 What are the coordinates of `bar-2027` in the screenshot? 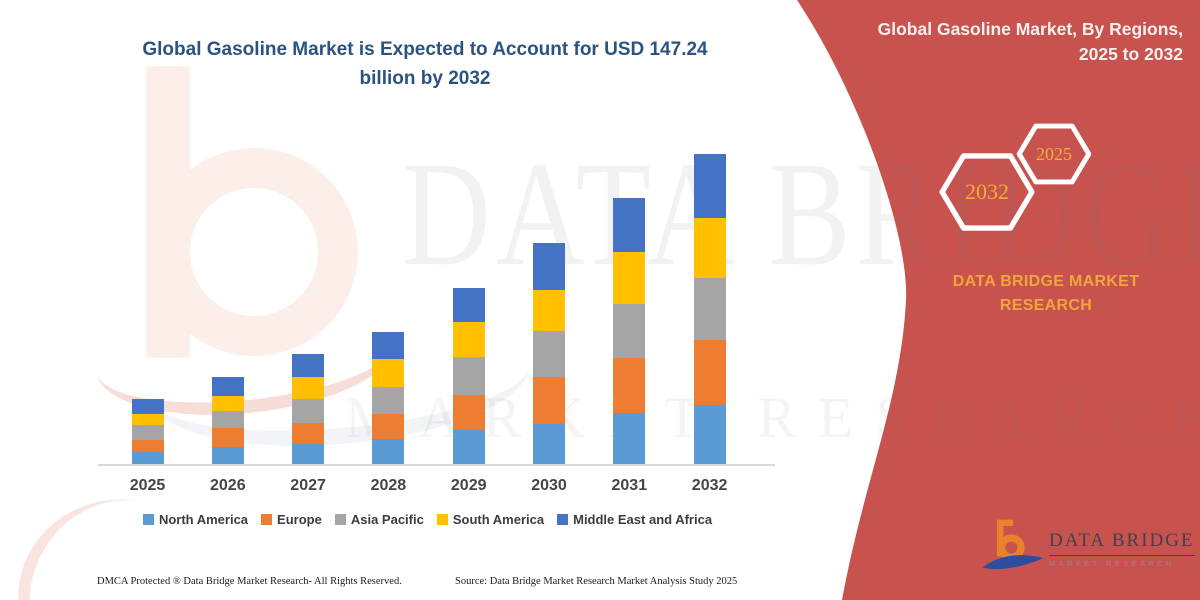 It's located at (308, 409).